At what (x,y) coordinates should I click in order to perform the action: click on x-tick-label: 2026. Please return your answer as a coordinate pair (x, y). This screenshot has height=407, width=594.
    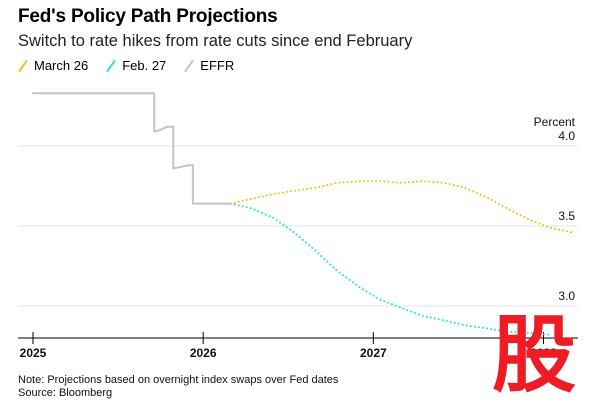
    Looking at the image, I should click on (203, 353).